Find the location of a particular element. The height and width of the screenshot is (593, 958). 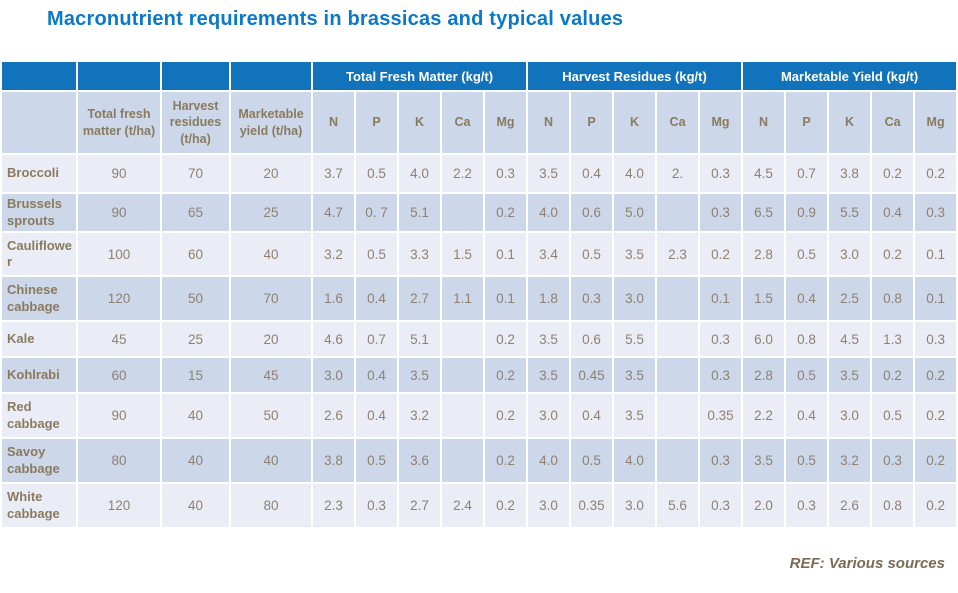

value-cell: 0.7 is located at coordinates (807, 173).